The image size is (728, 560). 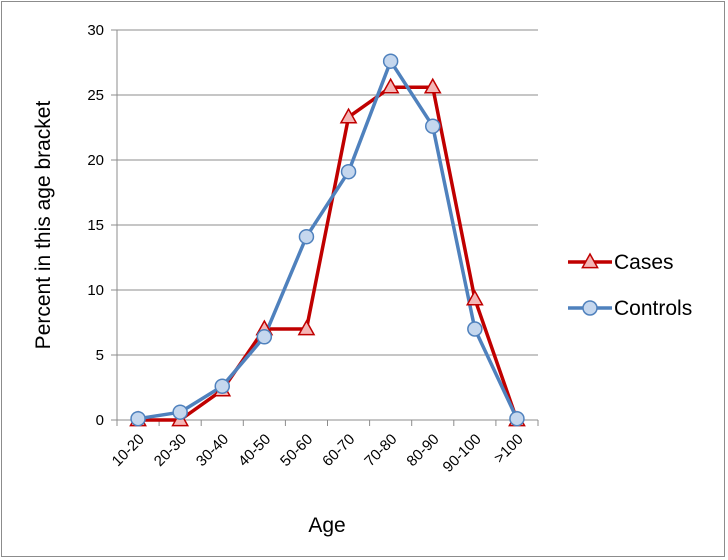 What do you see at coordinates (462, 453) in the screenshot?
I see `x-tick-label: 90-100` at bounding box center [462, 453].